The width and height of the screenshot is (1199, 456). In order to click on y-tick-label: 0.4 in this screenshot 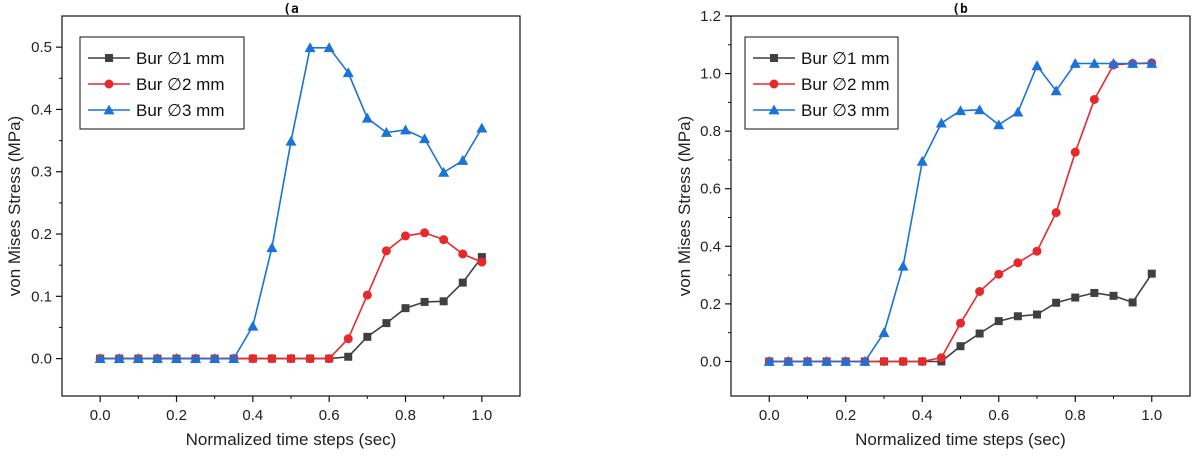, I will do `click(41, 109)`.